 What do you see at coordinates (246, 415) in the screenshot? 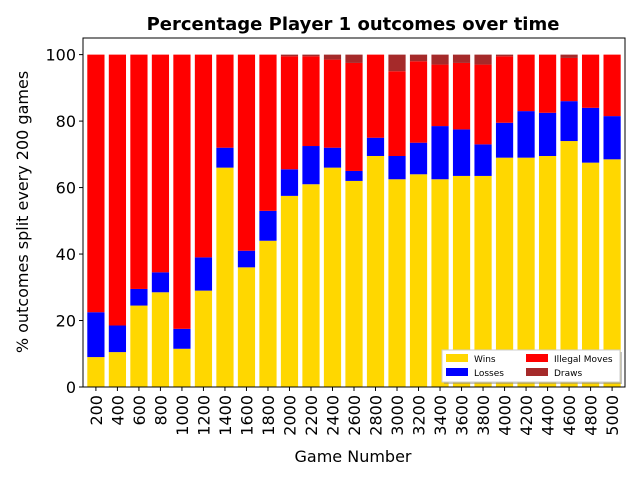
I see `x-tick-label: 1600` at bounding box center [246, 415].